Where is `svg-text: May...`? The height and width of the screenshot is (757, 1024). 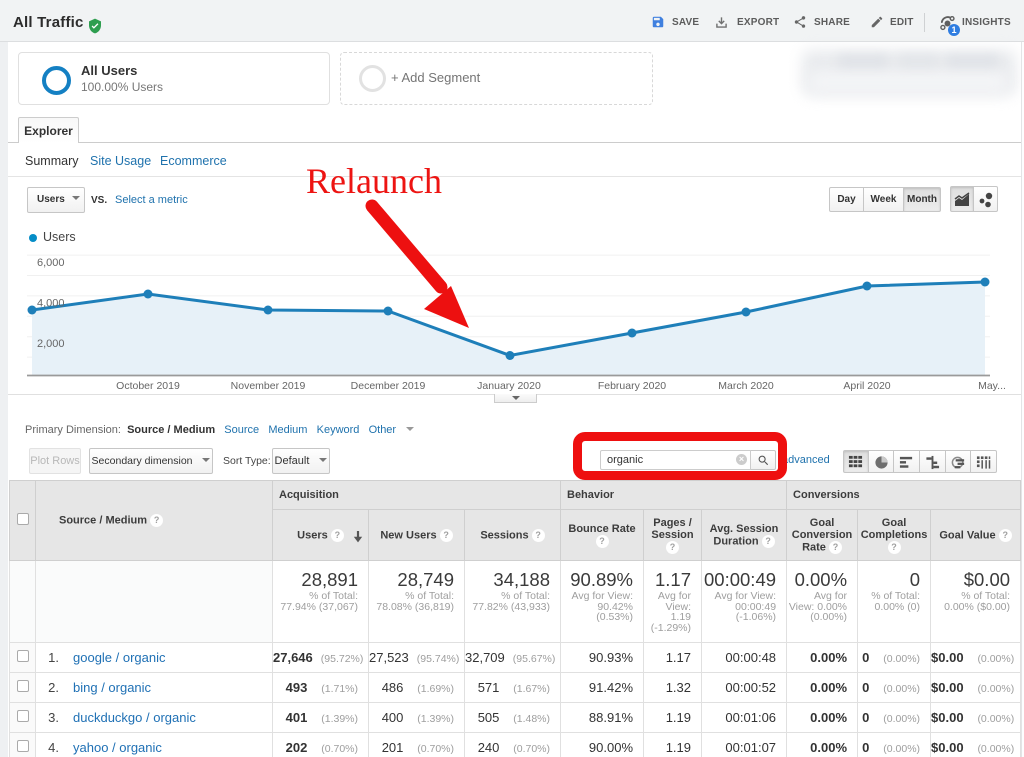 svg-text: May... is located at coordinates (992, 386).